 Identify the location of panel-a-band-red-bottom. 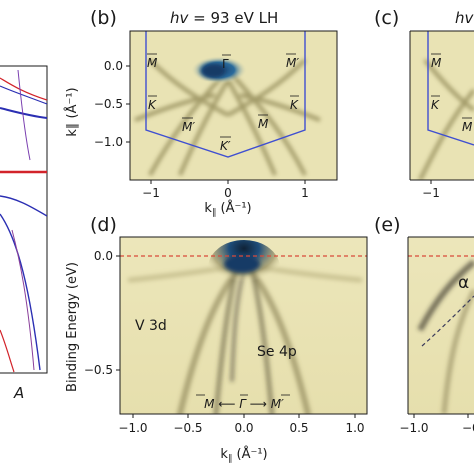
(7, 351).